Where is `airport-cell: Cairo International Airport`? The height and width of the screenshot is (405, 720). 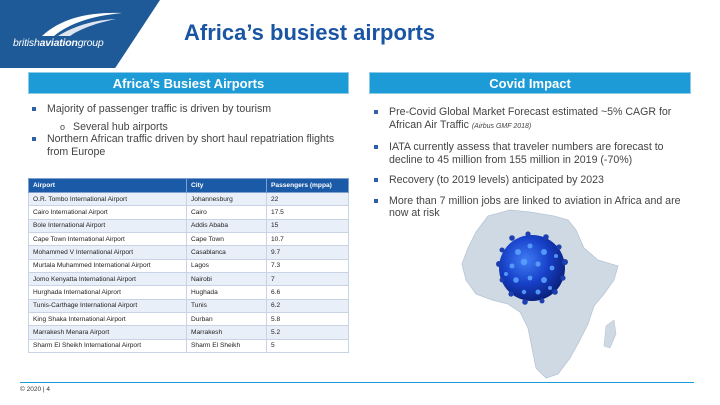 airport-cell: Cairo International Airport is located at coordinates (107, 212).